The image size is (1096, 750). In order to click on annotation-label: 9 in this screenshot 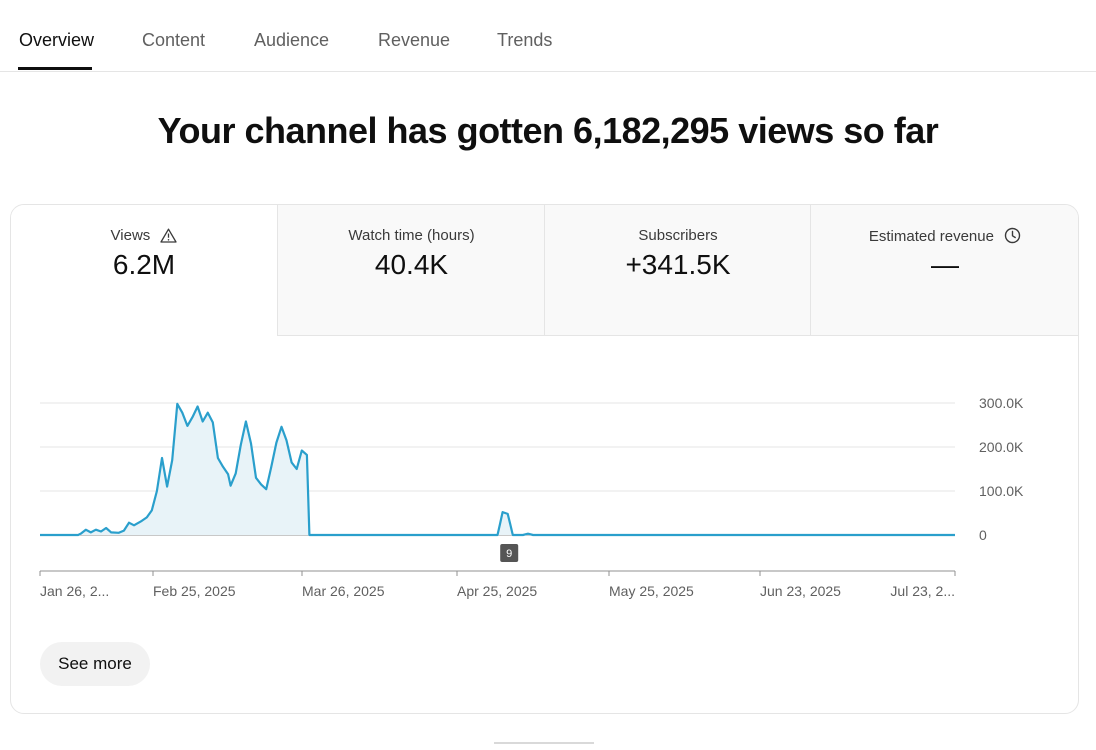, I will do `click(509, 554)`.